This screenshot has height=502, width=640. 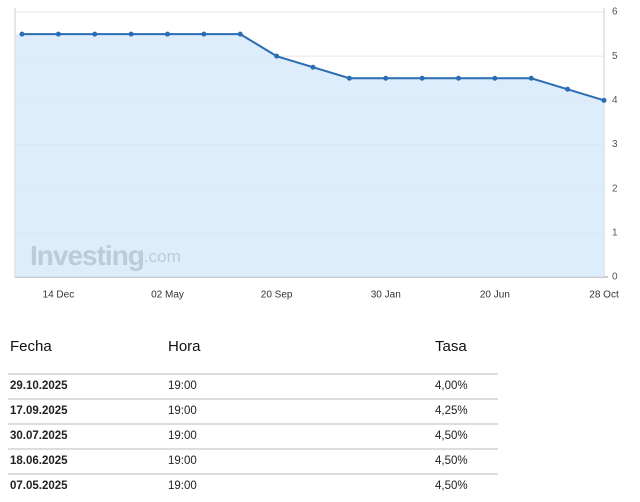 I want to click on y-tick-label: 1, so click(x=615, y=232).